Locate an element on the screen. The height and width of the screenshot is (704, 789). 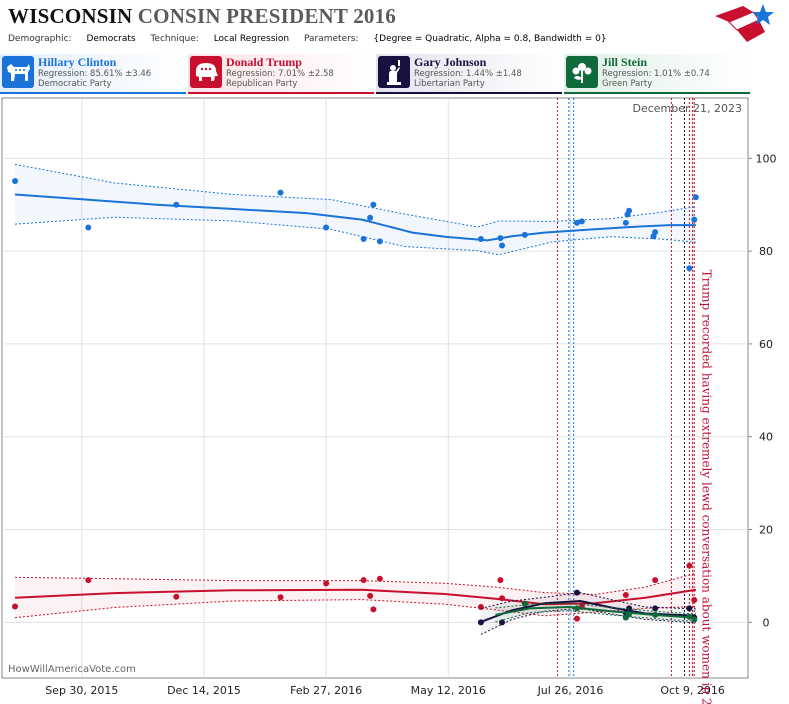
elephant-icon is located at coordinates (206, 72).